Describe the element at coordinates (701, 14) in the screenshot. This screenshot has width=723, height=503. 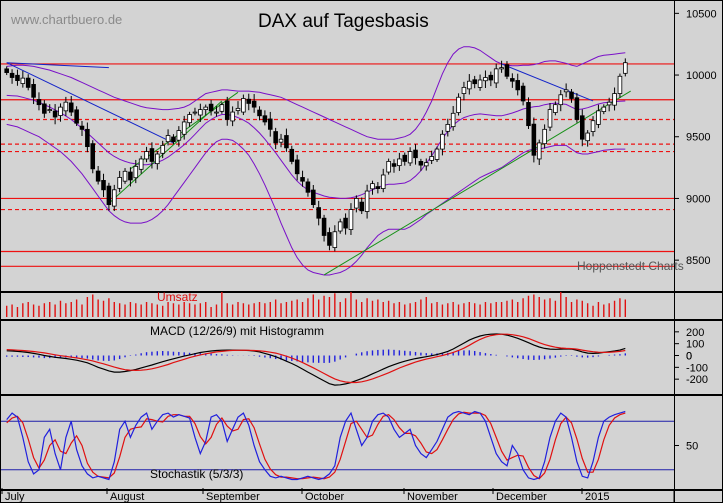
I see `price-tick-label: 10500` at that location.